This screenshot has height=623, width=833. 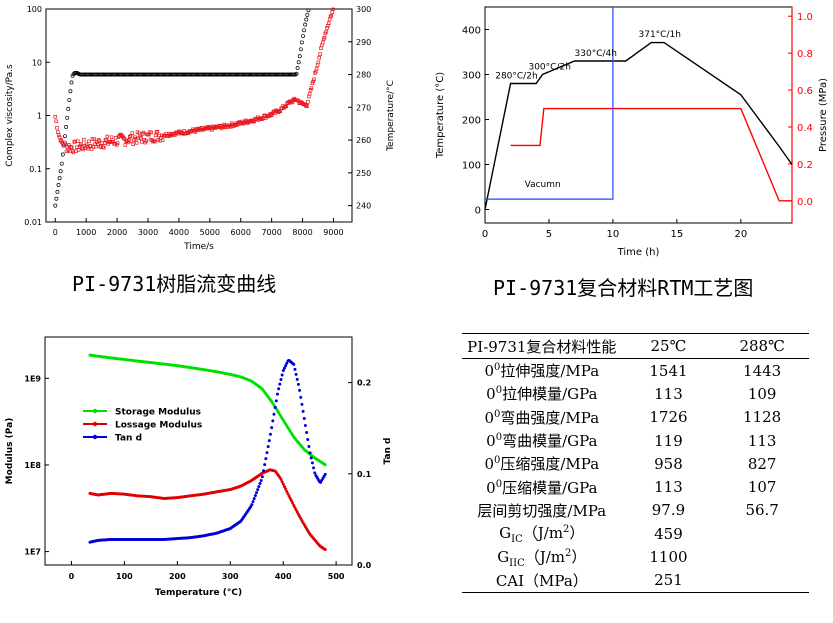 I want to click on process-annotation: 300°C/2h, so click(x=549, y=68).